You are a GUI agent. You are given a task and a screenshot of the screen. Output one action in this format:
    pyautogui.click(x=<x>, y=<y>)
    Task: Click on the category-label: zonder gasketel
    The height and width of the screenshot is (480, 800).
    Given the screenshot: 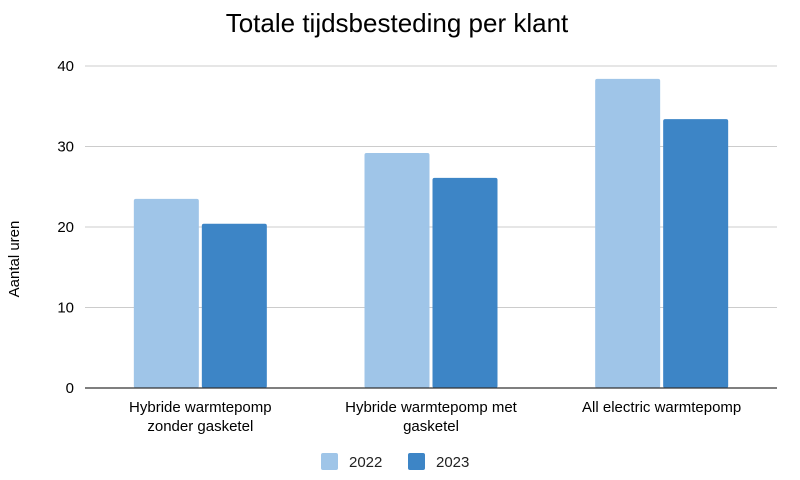 What is the action you would take?
    pyautogui.click(x=200, y=426)
    